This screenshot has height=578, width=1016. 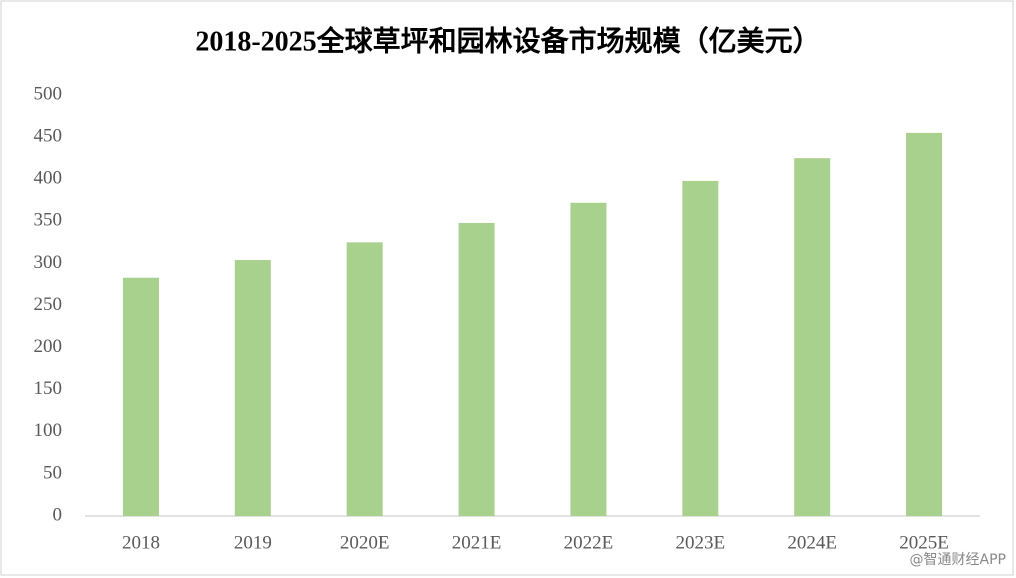 What do you see at coordinates (507, 40) in the screenshot?
I see `chart-title: 2018-2025全球草坪和园林设备市场规模（亿美元）` at bounding box center [507, 40].